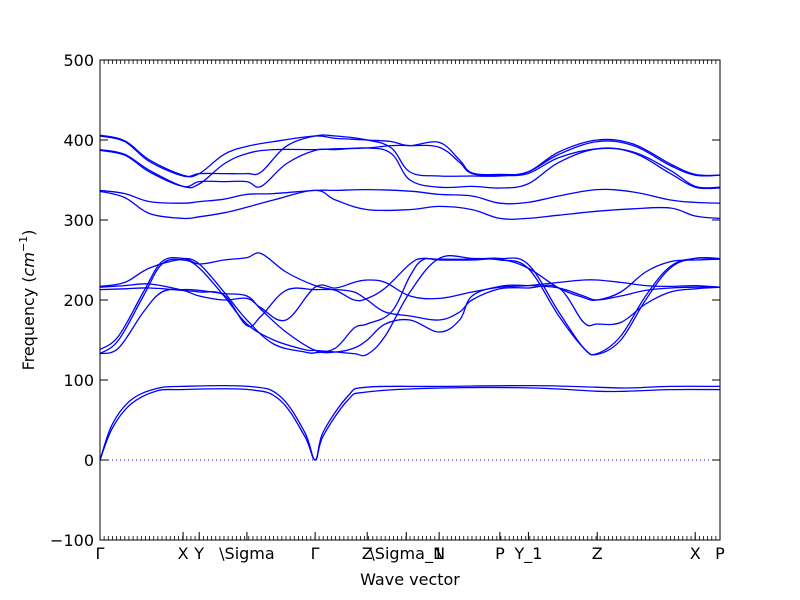 Image resolution: width=800 pixels, height=600 pixels. What do you see at coordinates (28, 233) in the screenshot?
I see `y-axis-label-close: )` at bounding box center [28, 233].